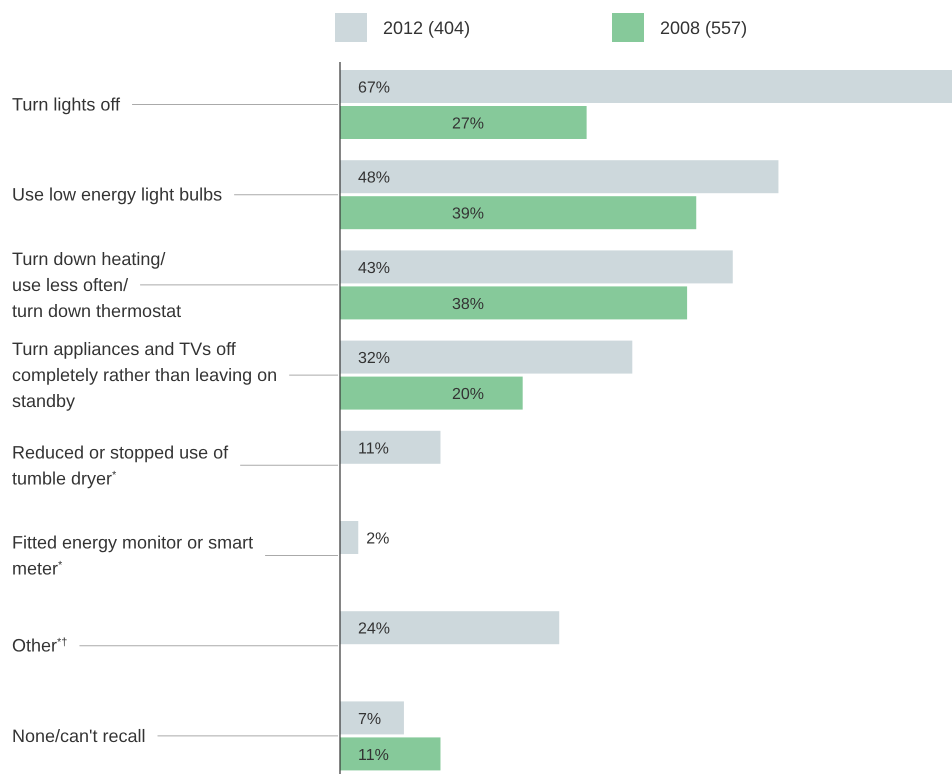 Image resolution: width=952 pixels, height=774 pixels. I want to click on y-tick-label: Use low energy light bulbs, so click(117, 194).